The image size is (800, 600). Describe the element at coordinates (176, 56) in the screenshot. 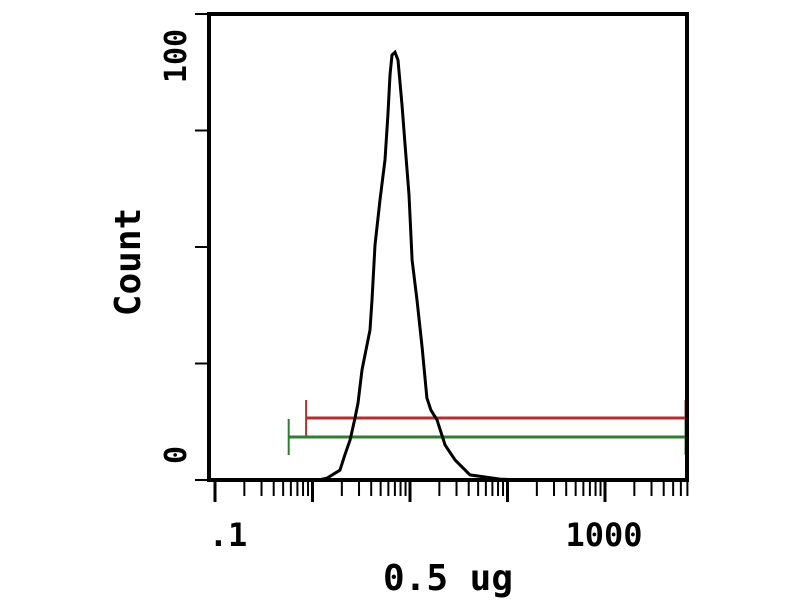

I see `y-tick-label-100: 100` at that location.